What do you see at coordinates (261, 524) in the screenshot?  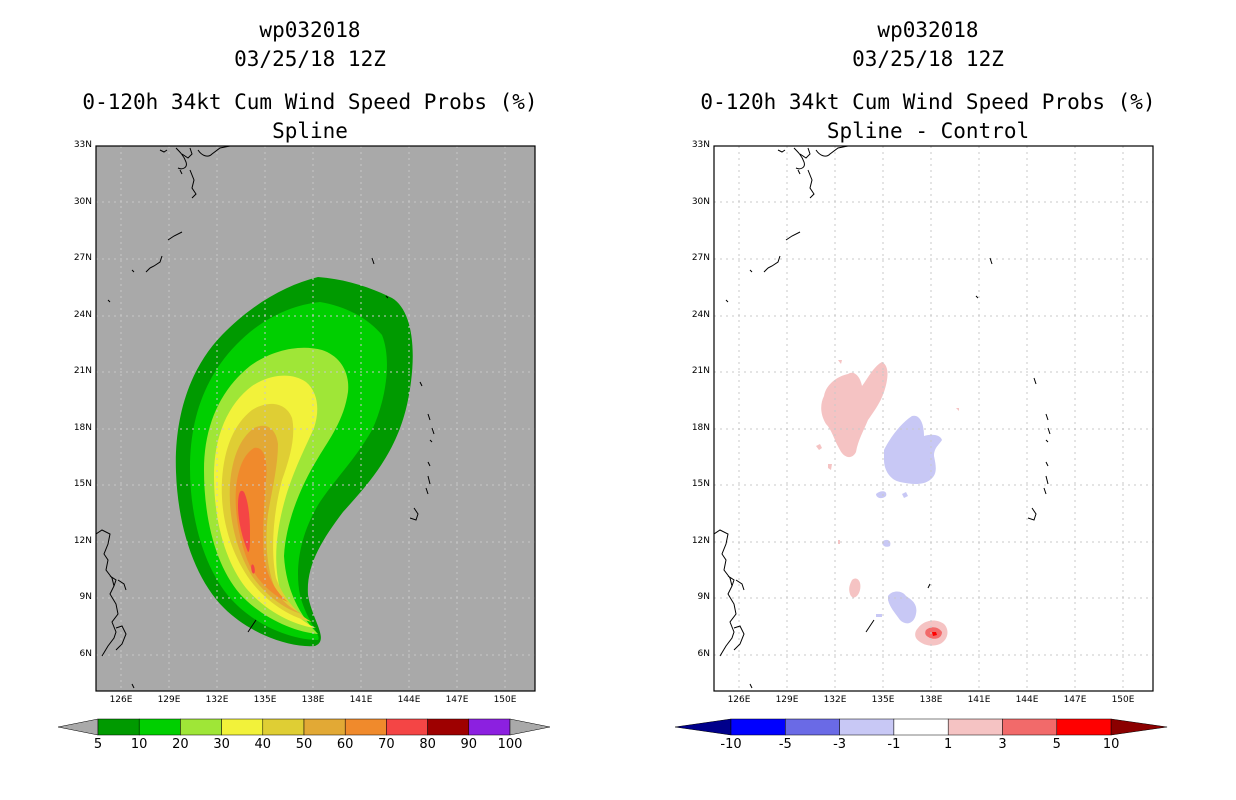 I see `prob-60-contour` at bounding box center [261, 524].